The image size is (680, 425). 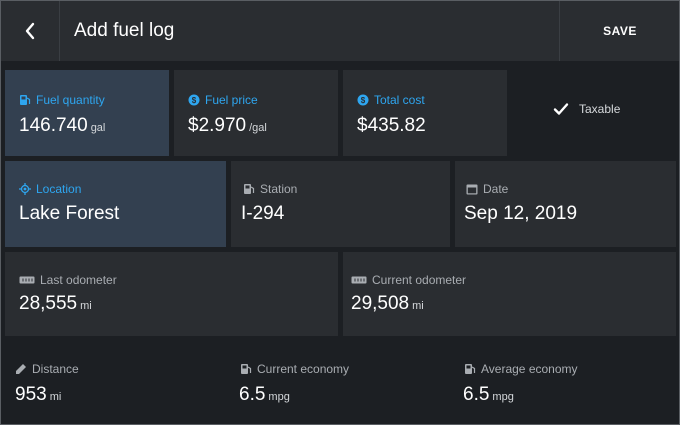 I want to click on page-title: Add fuel log, so click(x=124, y=30).